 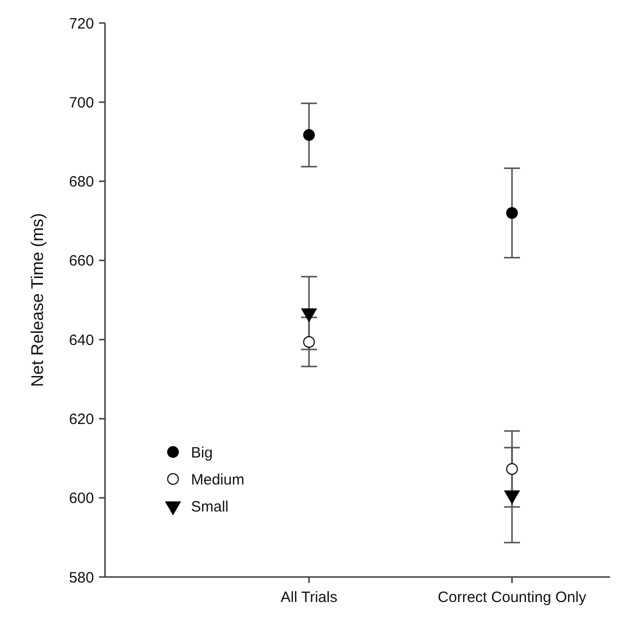 What do you see at coordinates (217, 479) in the screenshot?
I see `legend-label: Medium` at bounding box center [217, 479].